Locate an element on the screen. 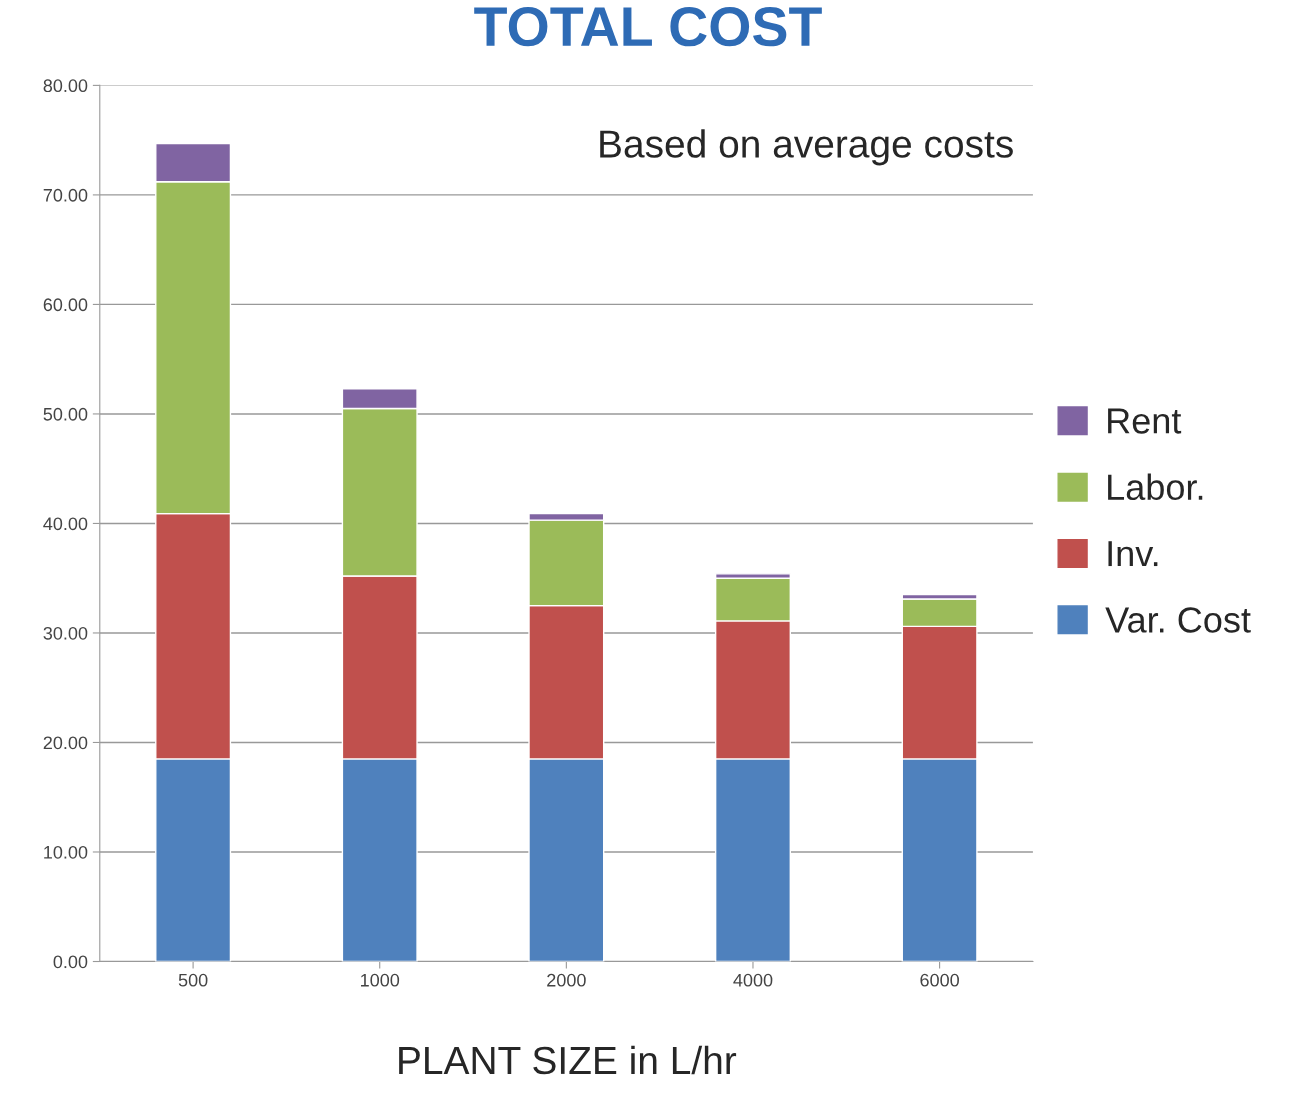  y-tick-label: 50.00 is located at coordinates (65, 414).